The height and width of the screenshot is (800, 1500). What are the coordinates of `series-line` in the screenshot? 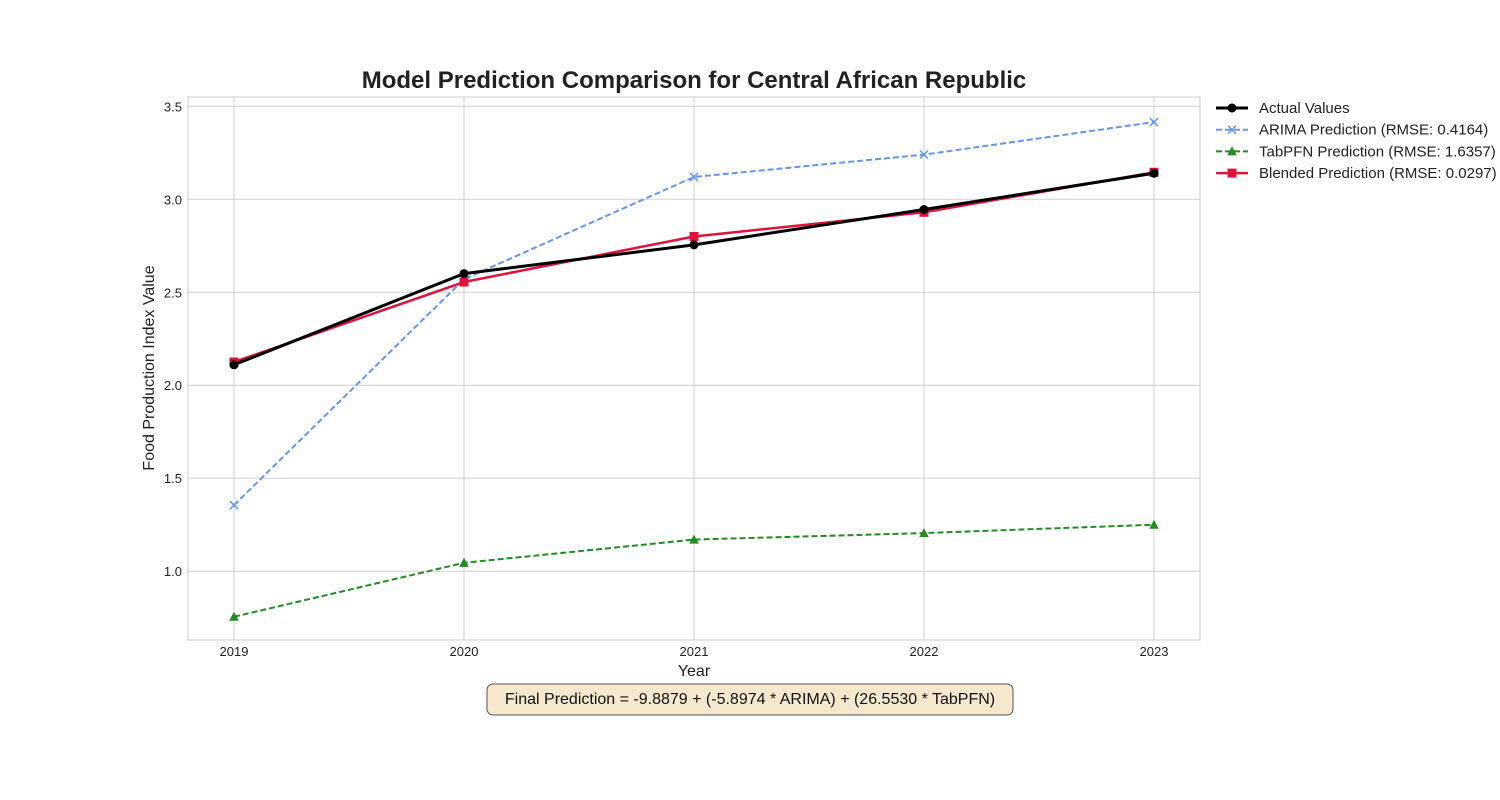 It's located at (694, 570).